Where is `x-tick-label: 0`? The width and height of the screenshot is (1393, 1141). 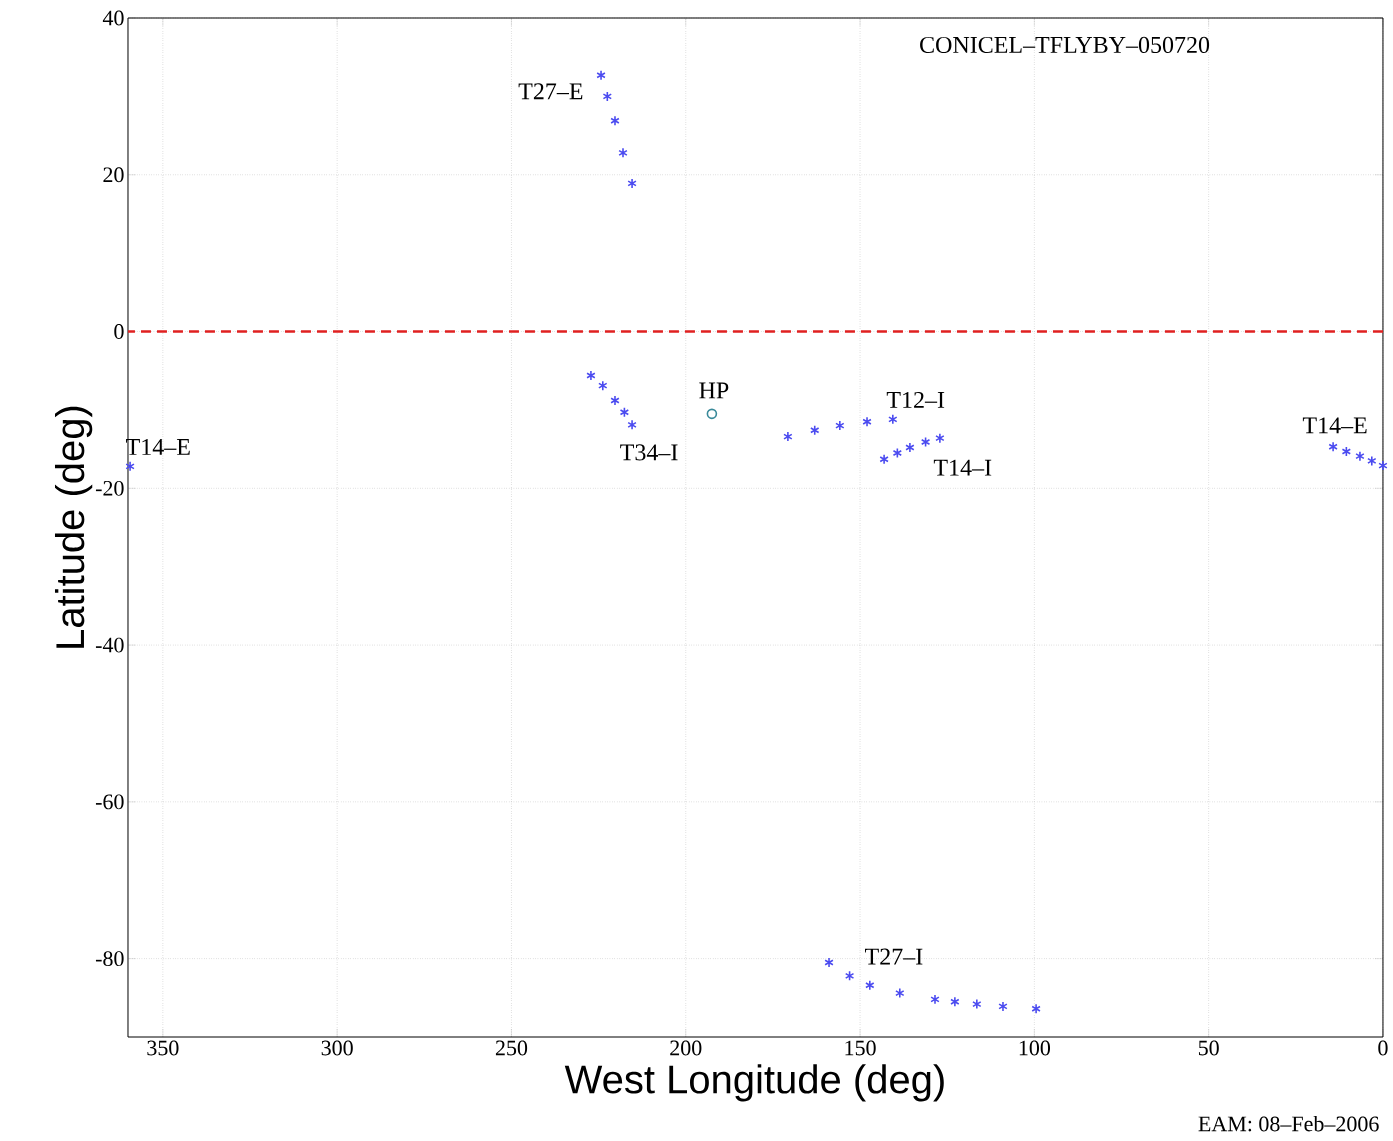
x-tick-label: 0 is located at coordinates (1383, 1048).